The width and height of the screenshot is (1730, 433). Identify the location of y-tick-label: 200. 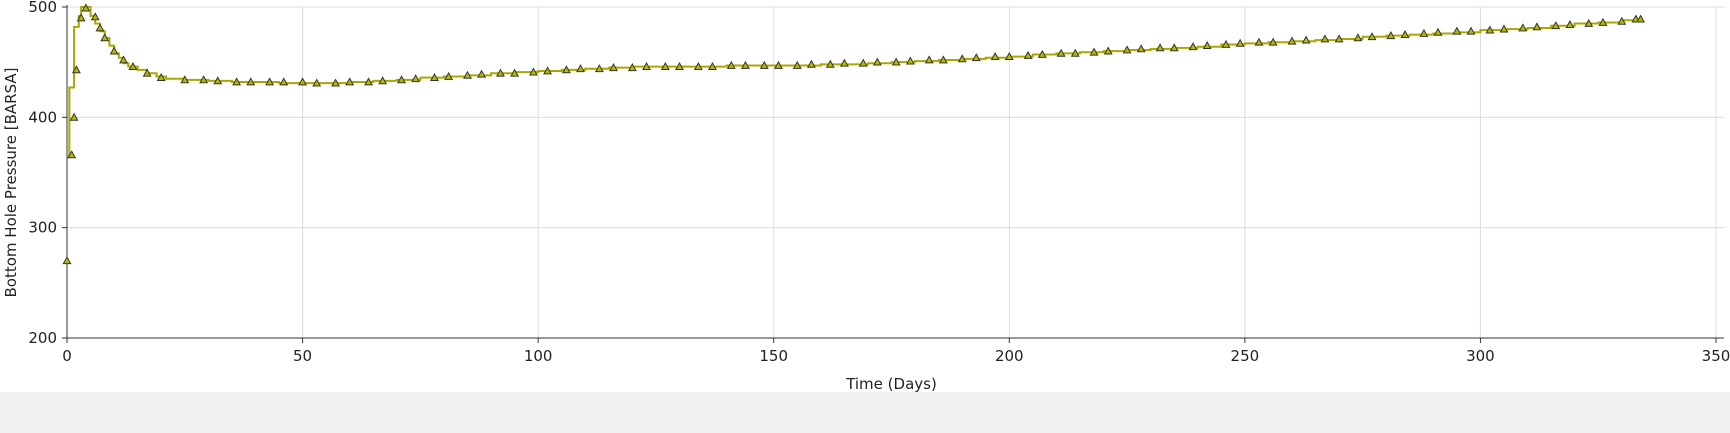
(42, 338).